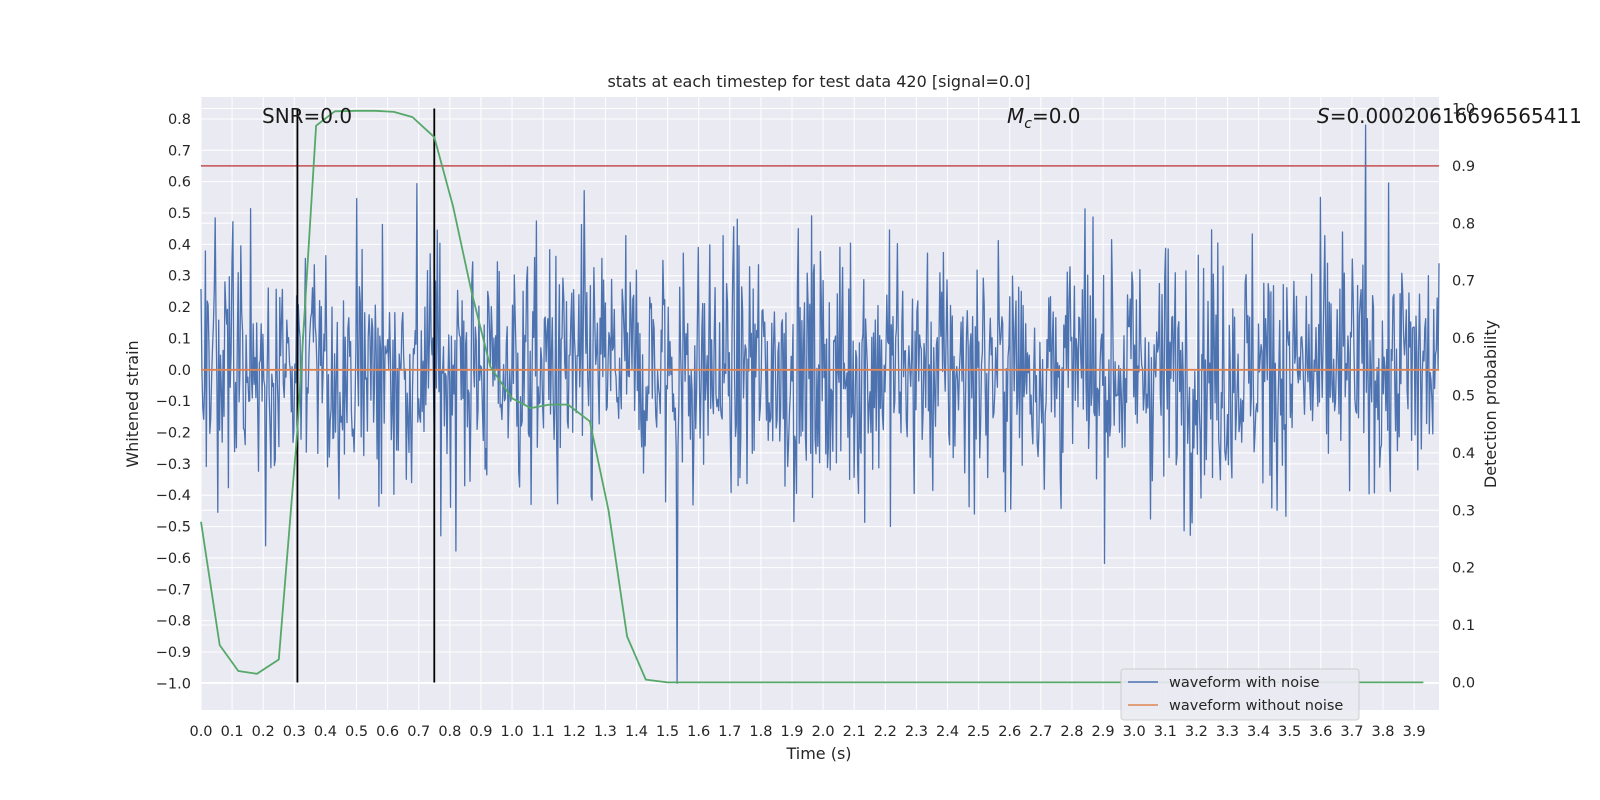 The width and height of the screenshot is (1600, 800). Describe the element at coordinates (1196, 732) in the screenshot. I see `x-tick-label: 3.2` at that location.